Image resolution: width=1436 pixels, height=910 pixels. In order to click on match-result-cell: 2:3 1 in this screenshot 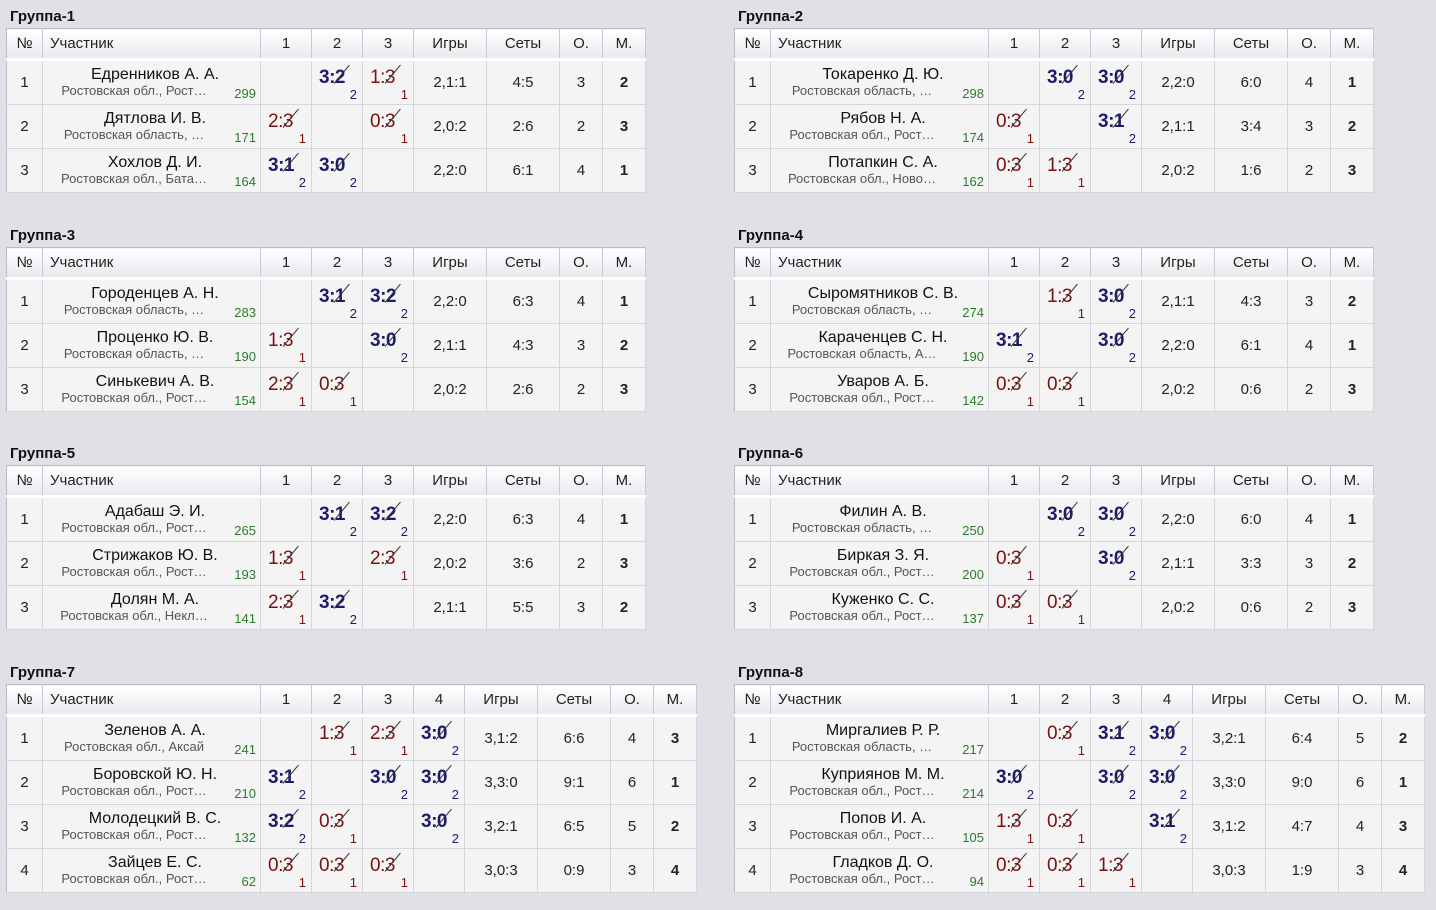, I will do `click(286, 126)`.